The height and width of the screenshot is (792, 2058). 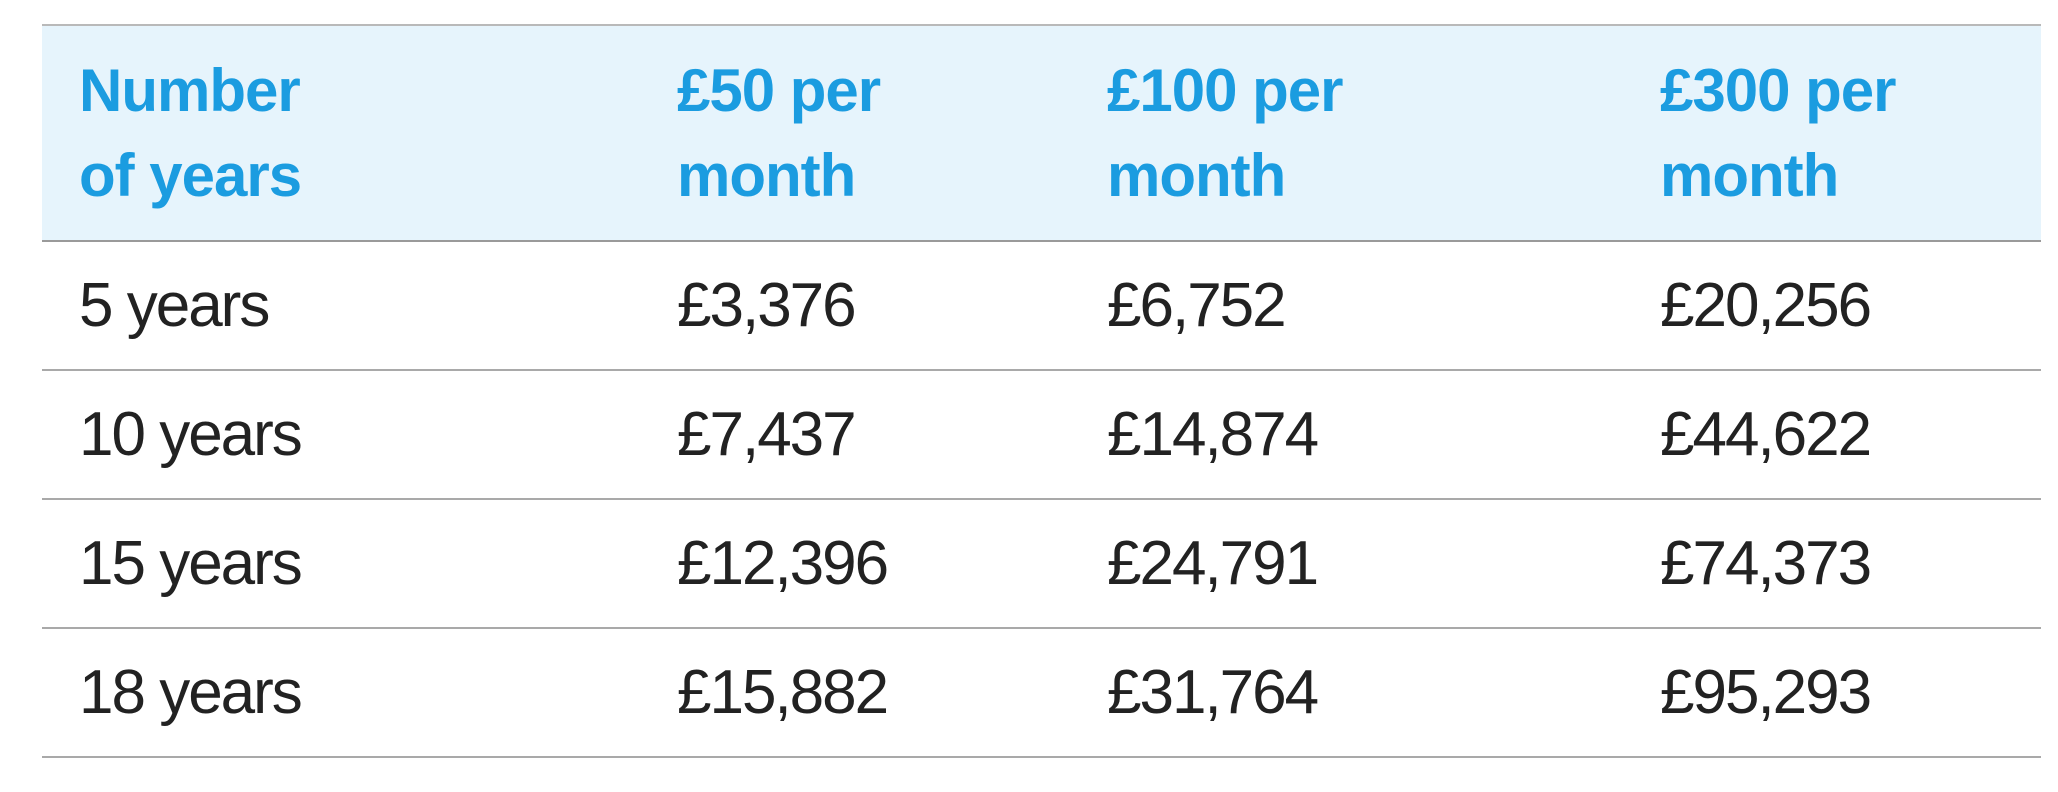 What do you see at coordinates (191, 434) in the screenshot?
I see `table-cell: 10 years` at bounding box center [191, 434].